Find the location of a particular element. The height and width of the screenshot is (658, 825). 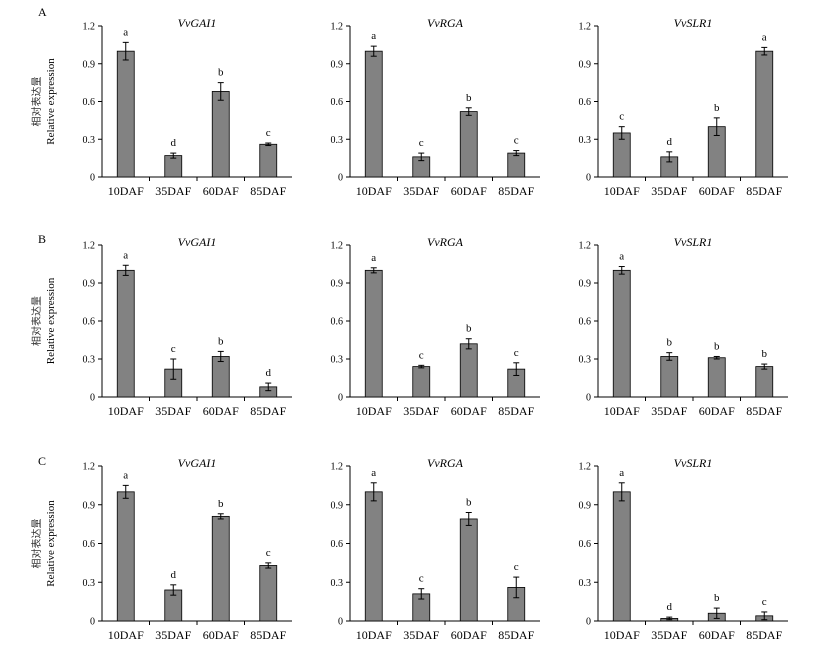

y-axis-label-zh: 相对表达量 is located at coordinates (36, 321).